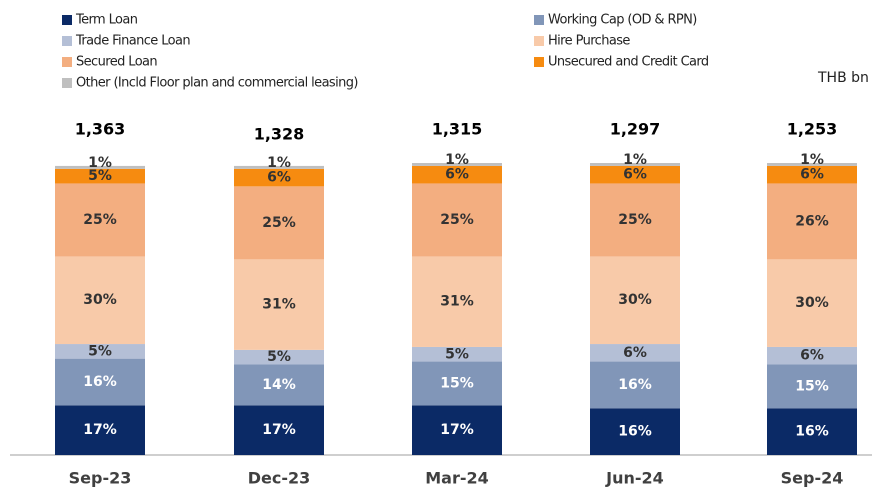  Describe the element at coordinates (589, 41) in the screenshot. I see `legend-label: Hire Purchase` at that location.